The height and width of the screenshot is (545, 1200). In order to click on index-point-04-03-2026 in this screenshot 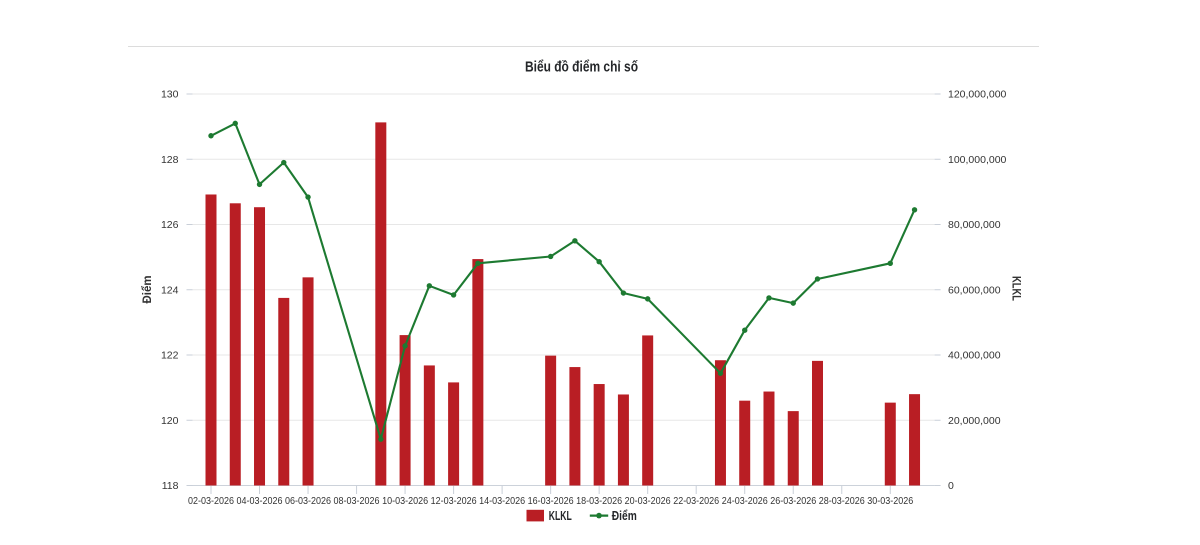, I will do `click(259, 184)`.